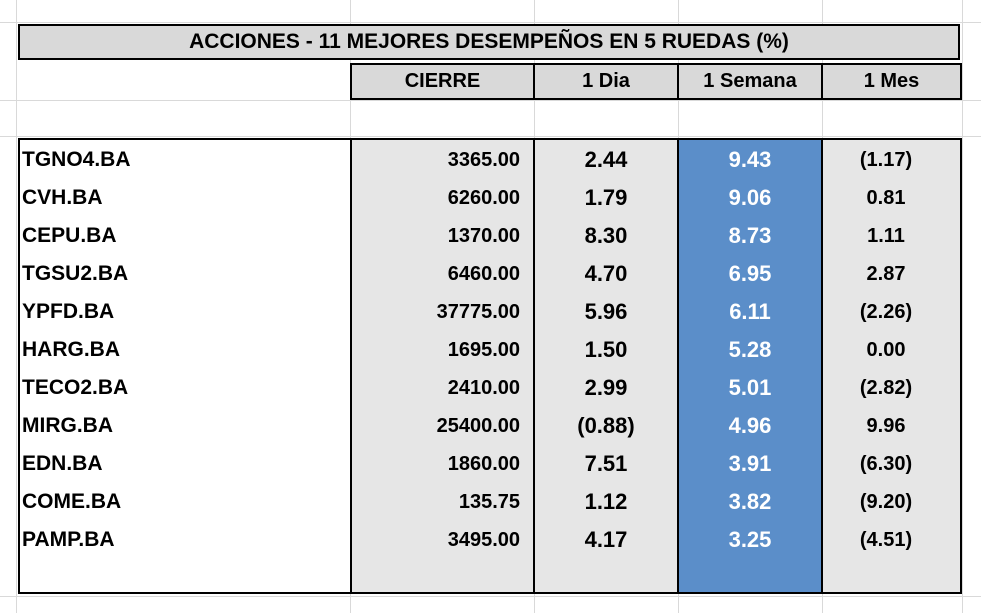 The height and width of the screenshot is (613, 981). What do you see at coordinates (75, 273) in the screenshot?
I see `ticker-cell: TGSU2.BA` at bounding box center [75, 273].